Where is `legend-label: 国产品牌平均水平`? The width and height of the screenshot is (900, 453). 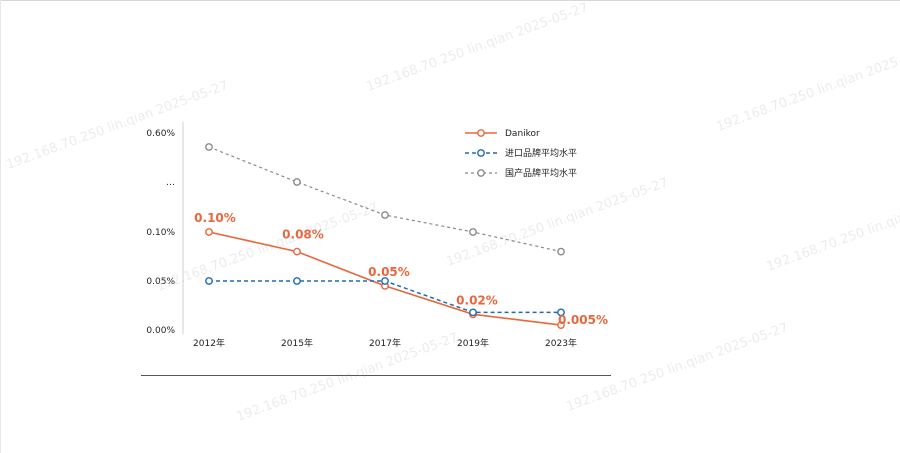
legend-label: 国产品牌平均水平 is located at coordinates (541, 173).